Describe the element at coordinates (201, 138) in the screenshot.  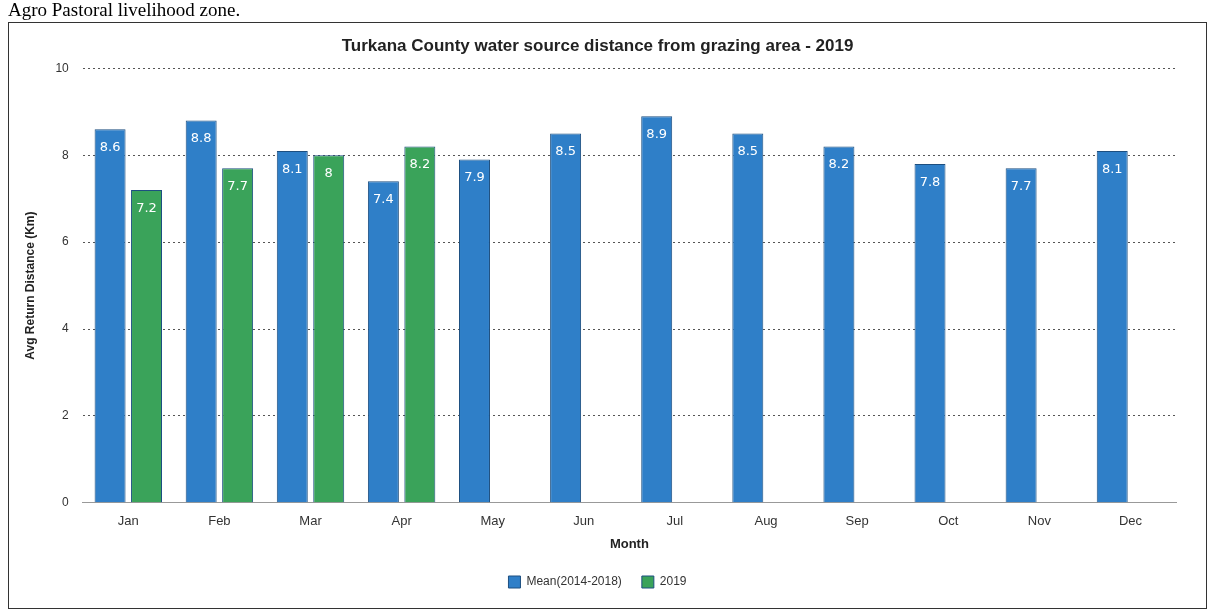
I see `data-label: 8.8` at that location.